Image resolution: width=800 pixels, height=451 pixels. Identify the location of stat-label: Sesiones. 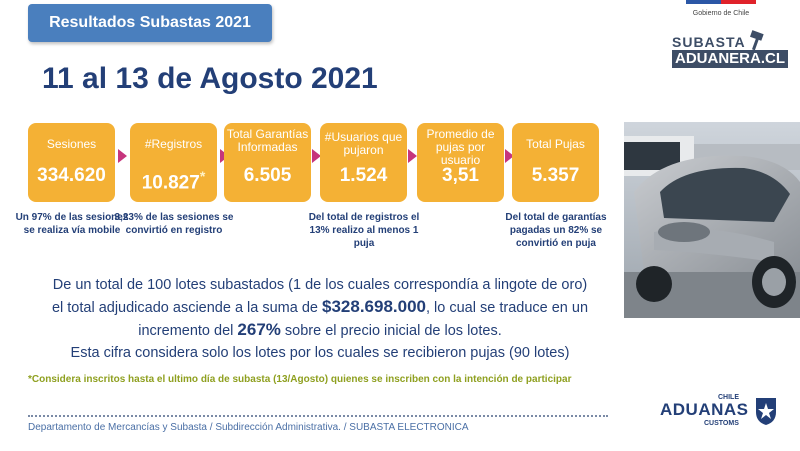
(71, 143).